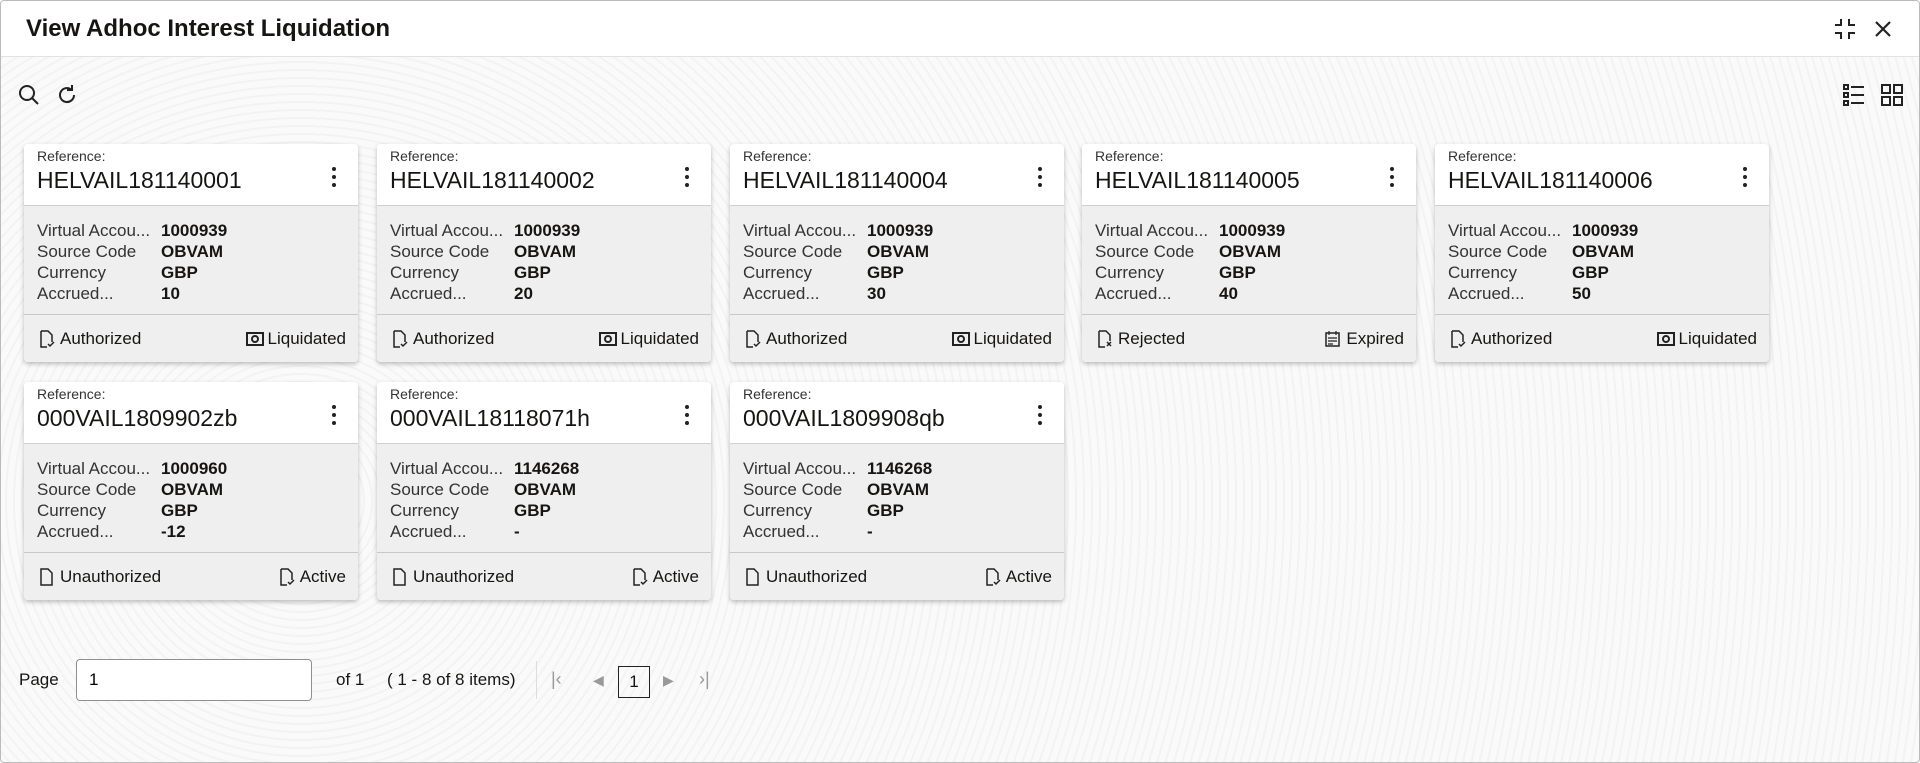 The width and height of the screenshot is (1920, 763). What do you see at coordinates (194, 468) in the screenshot?
I see `field-value: 1000960` at bounding box center [194, 468].